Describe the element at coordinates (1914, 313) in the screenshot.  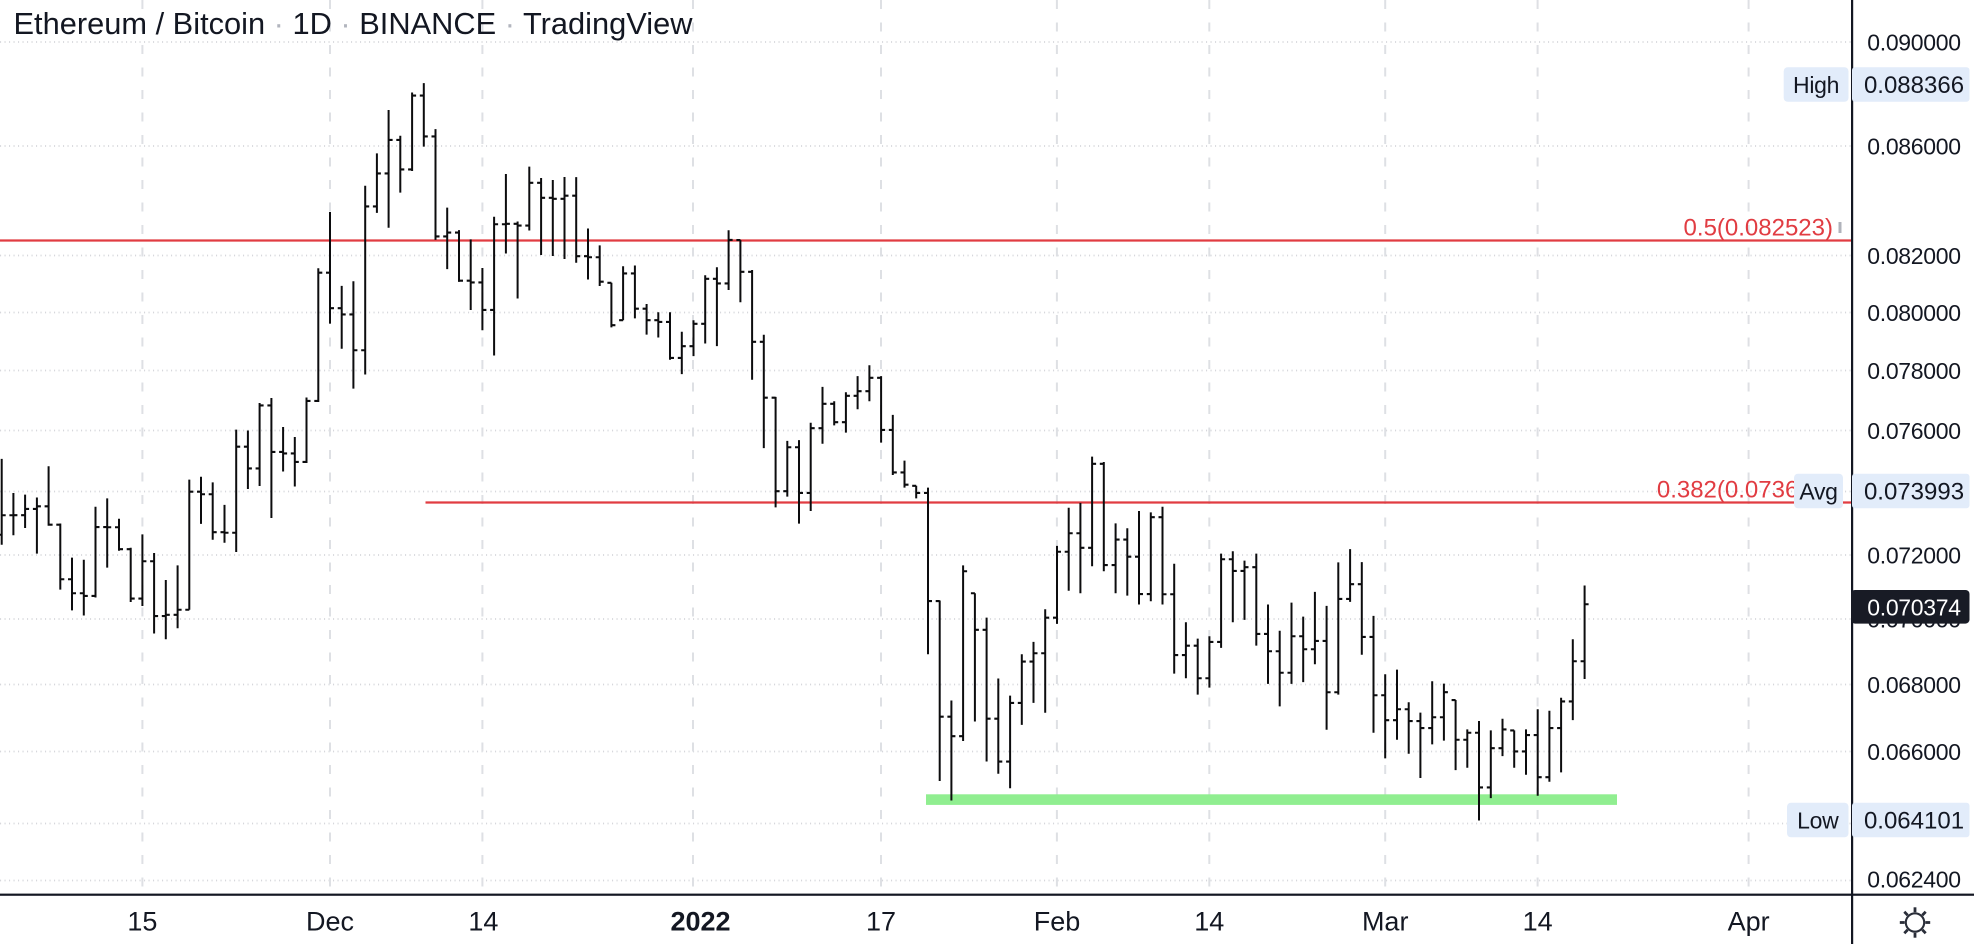
I see `svg-text: 0.080000` at that location.